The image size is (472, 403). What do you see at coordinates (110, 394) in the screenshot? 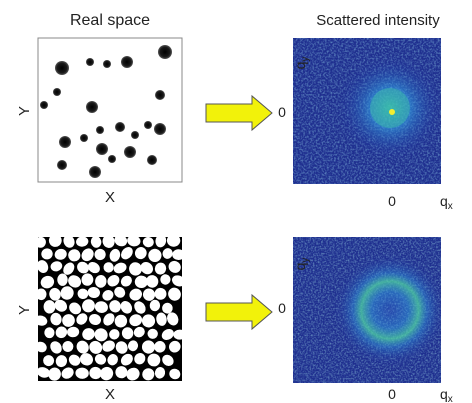
I see `x-axis-label-bottom: X` at bounding box center [110, 394].